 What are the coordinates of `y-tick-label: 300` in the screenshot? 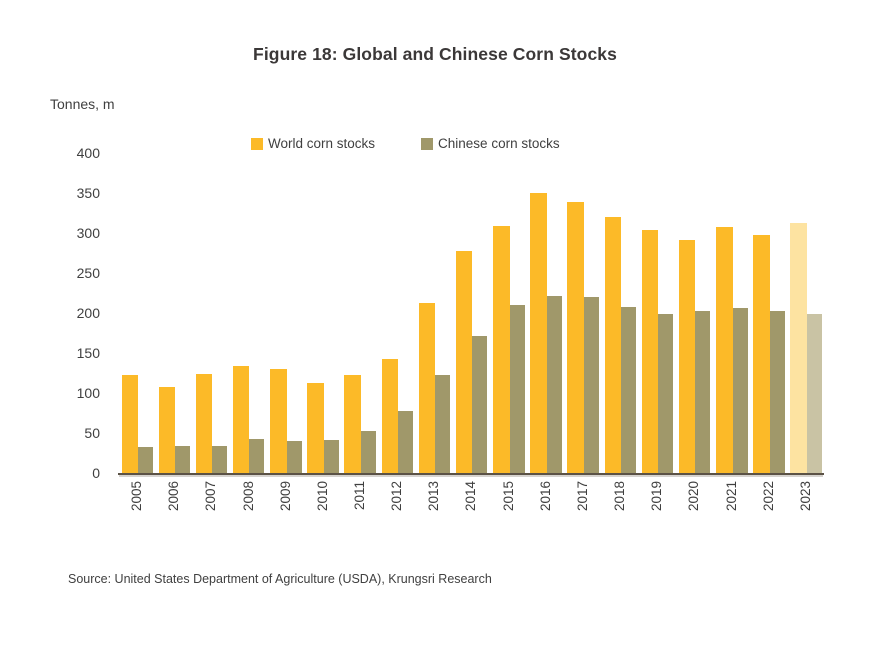 It's located at (88, 233).